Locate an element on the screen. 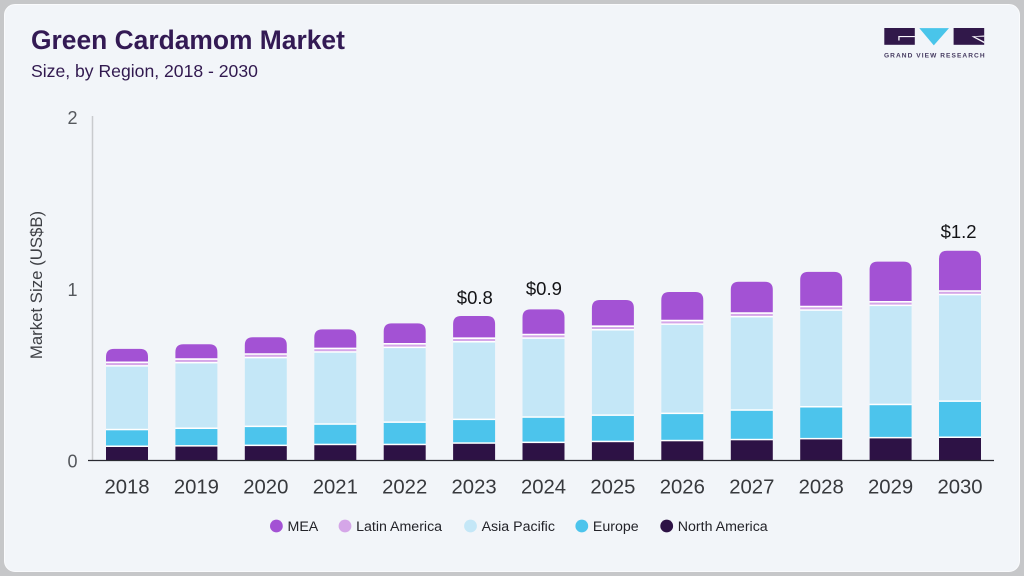  svg-text: Latin America is located at coordinates (399, 527).